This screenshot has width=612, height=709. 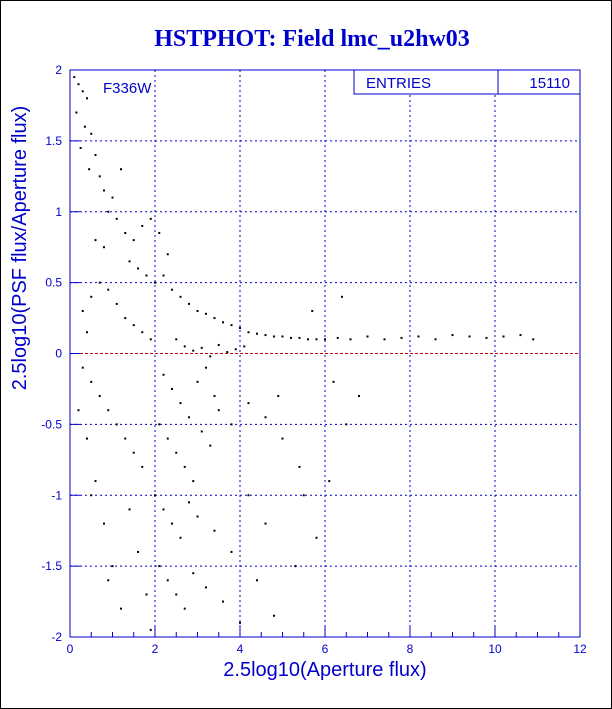 I want to click on x-tick-label: 0, so click(x=70, y=649).